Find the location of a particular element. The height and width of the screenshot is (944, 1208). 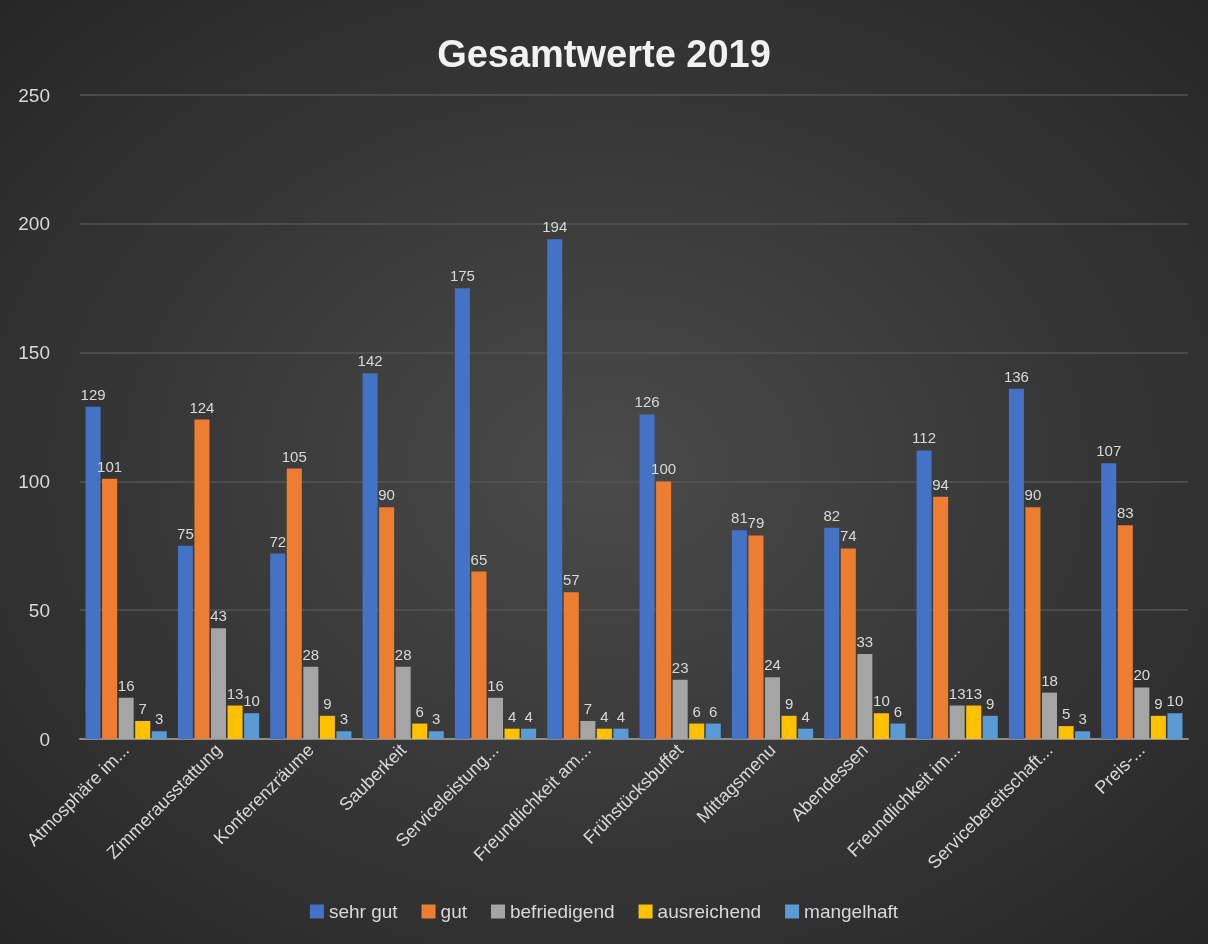

data-label: 175 is located at coordinates (462, 276).